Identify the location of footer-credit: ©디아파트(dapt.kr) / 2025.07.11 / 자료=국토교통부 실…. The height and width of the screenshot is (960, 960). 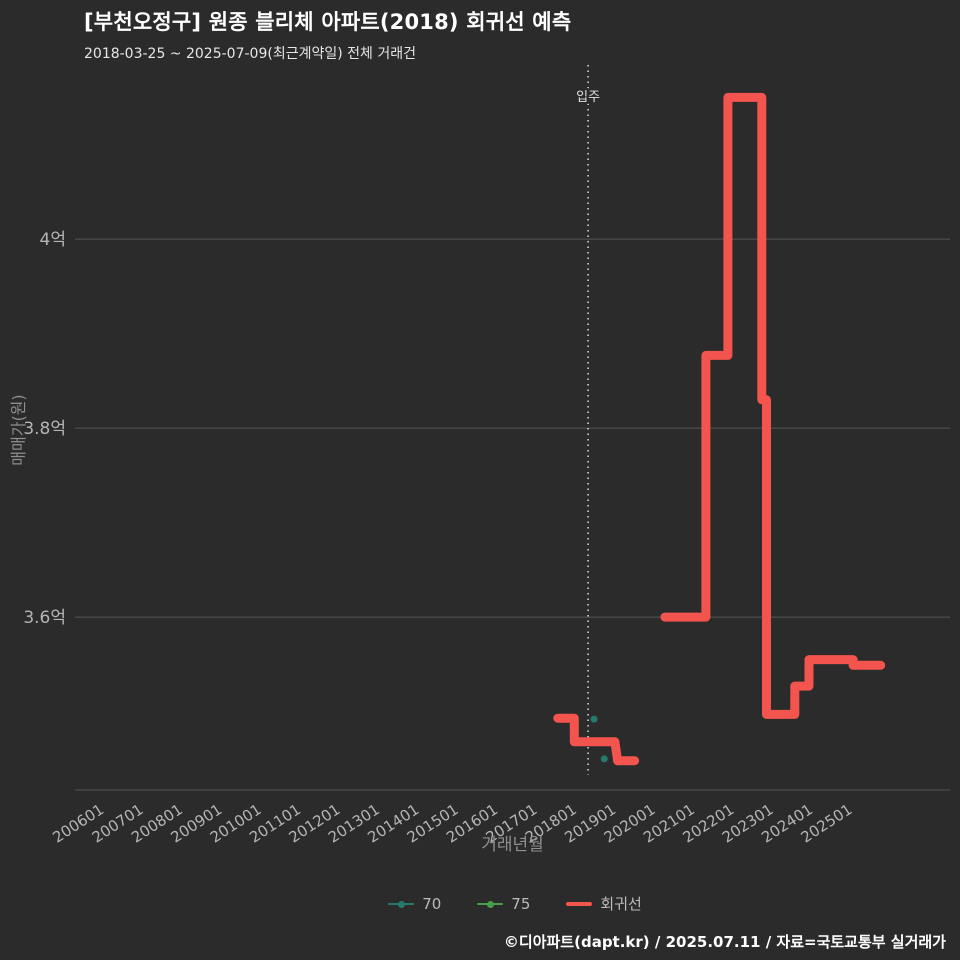
(724, 942).